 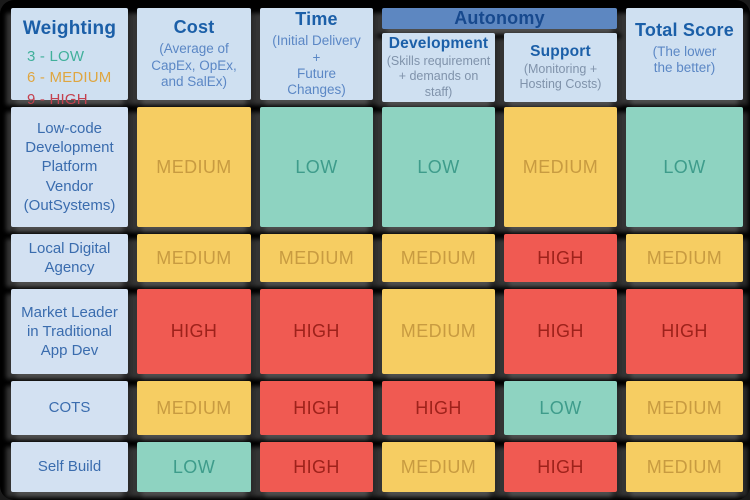 I want to click on column-header-support: Support (Monitoring + Hosting Costs), so click(x=560, y=67).